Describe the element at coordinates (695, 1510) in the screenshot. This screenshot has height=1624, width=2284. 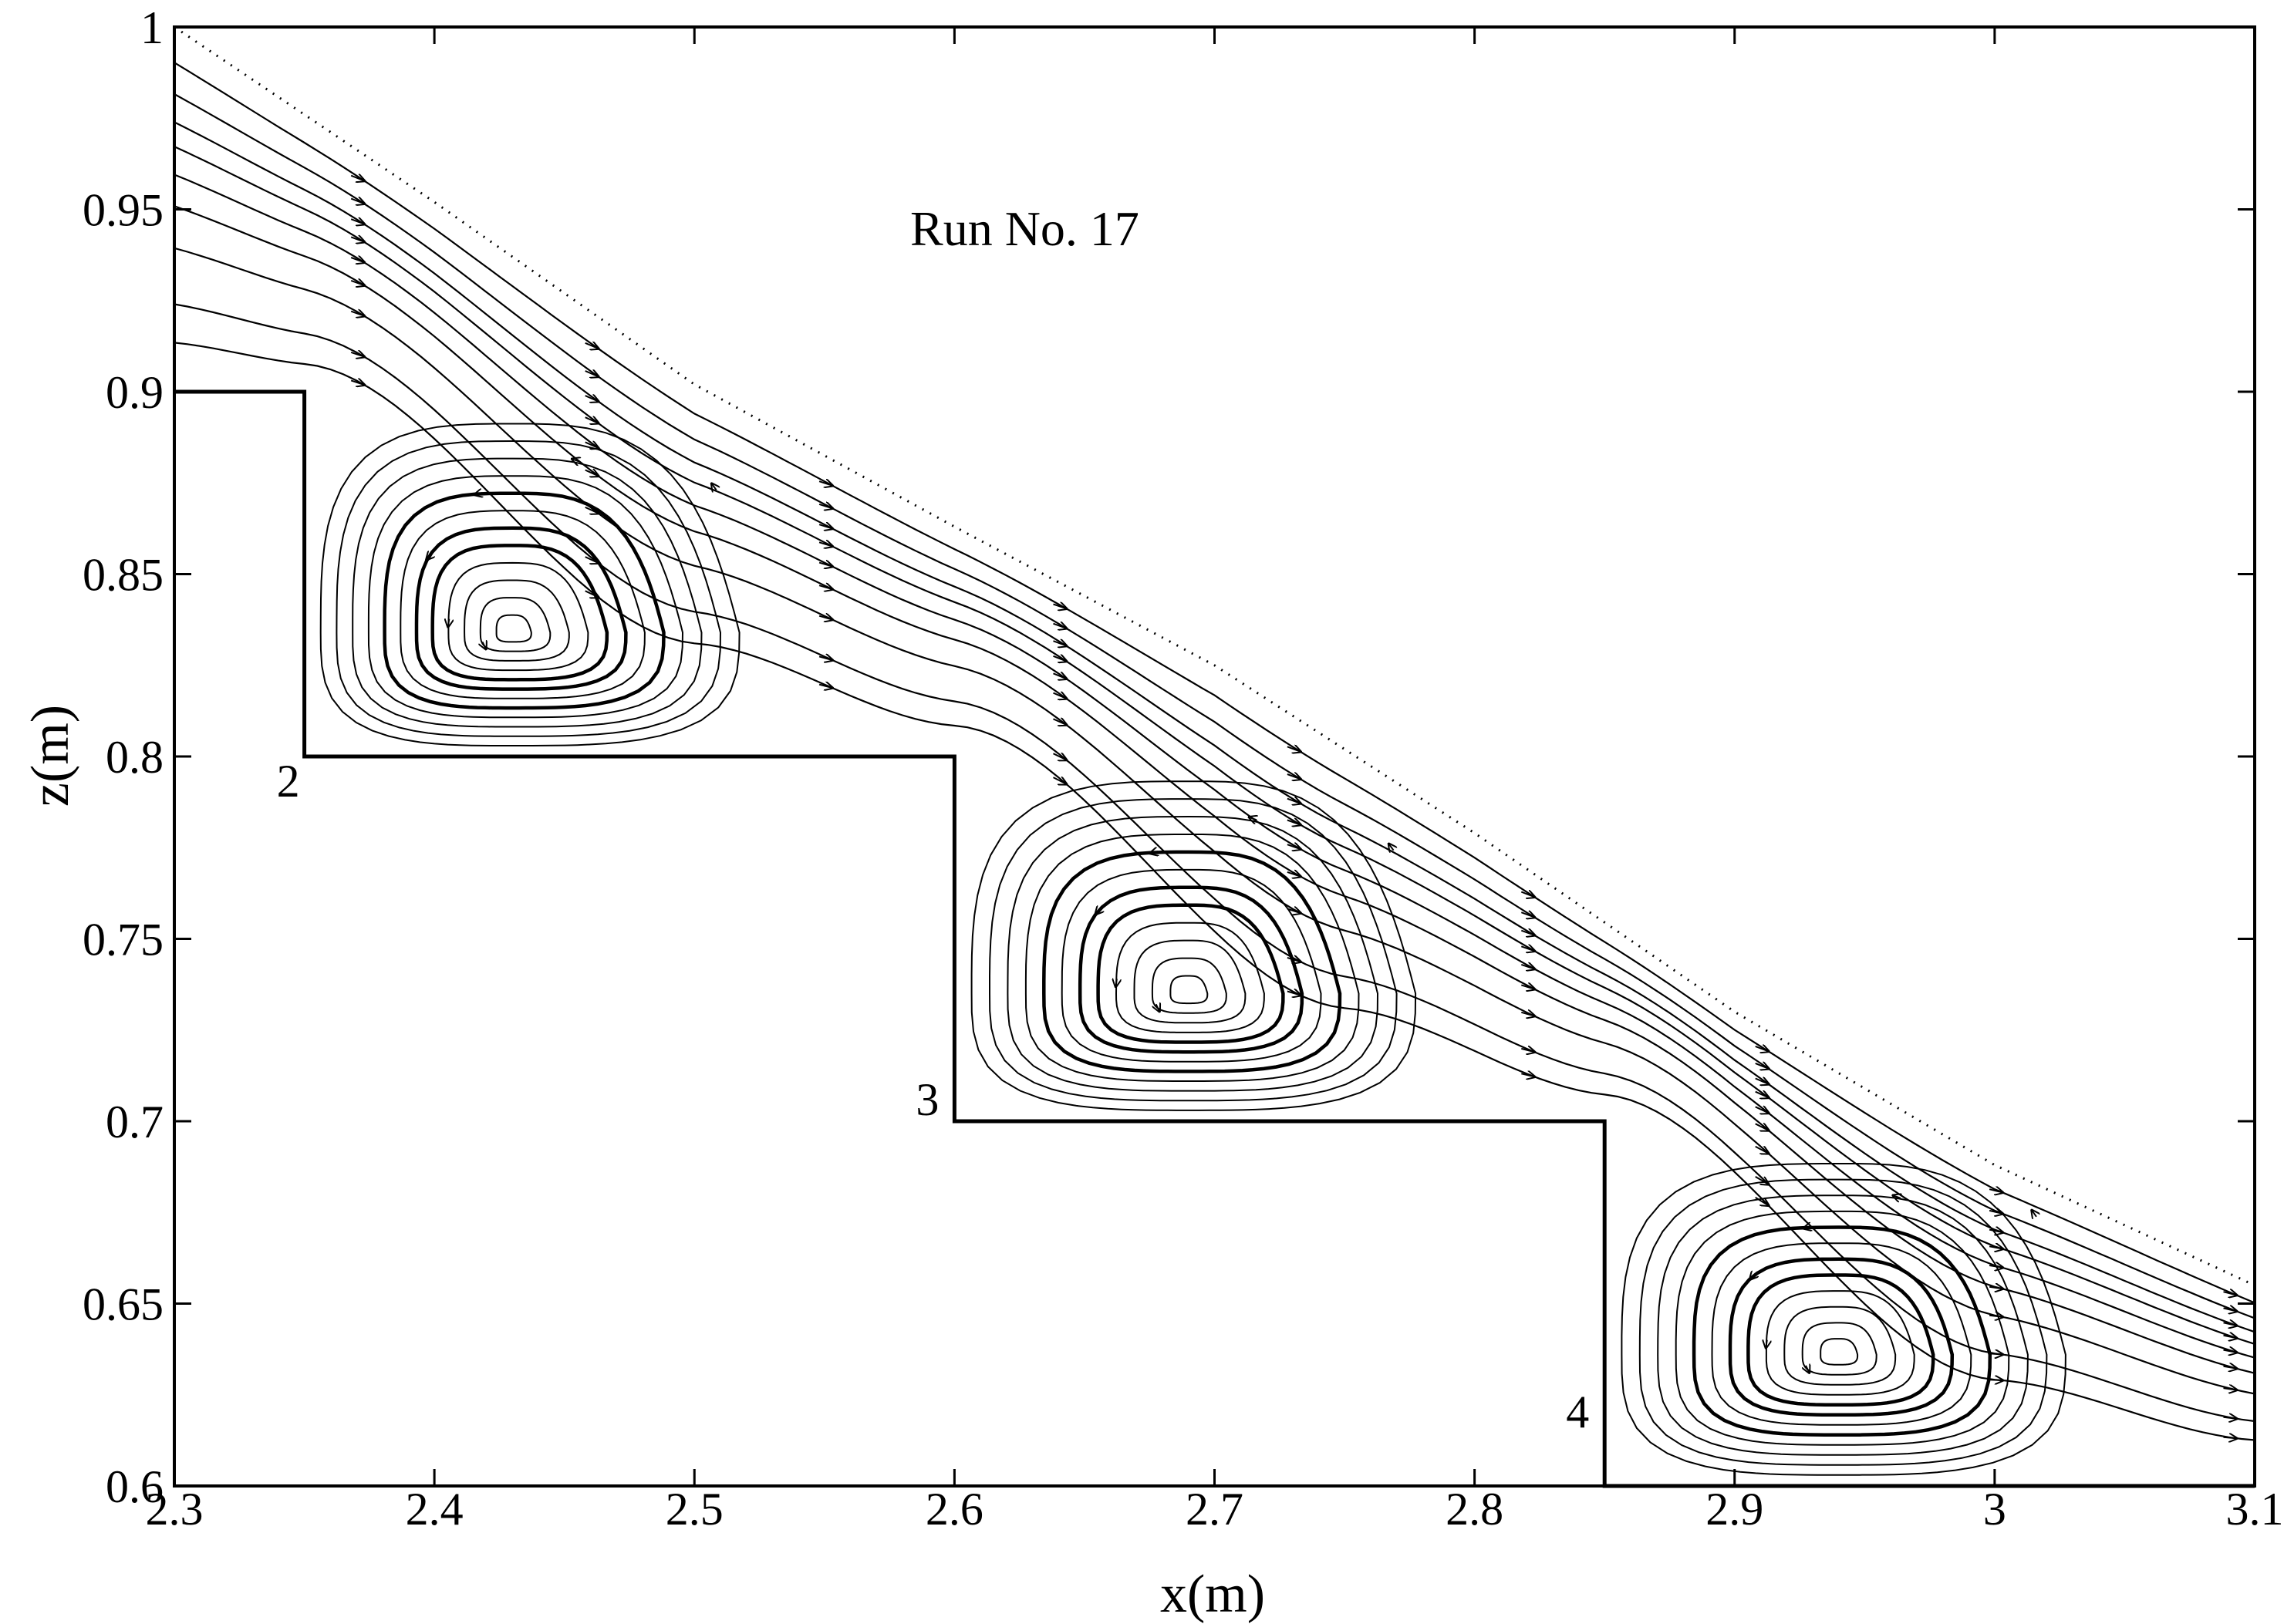
I see `x-tick-label: 2.5` at that location.